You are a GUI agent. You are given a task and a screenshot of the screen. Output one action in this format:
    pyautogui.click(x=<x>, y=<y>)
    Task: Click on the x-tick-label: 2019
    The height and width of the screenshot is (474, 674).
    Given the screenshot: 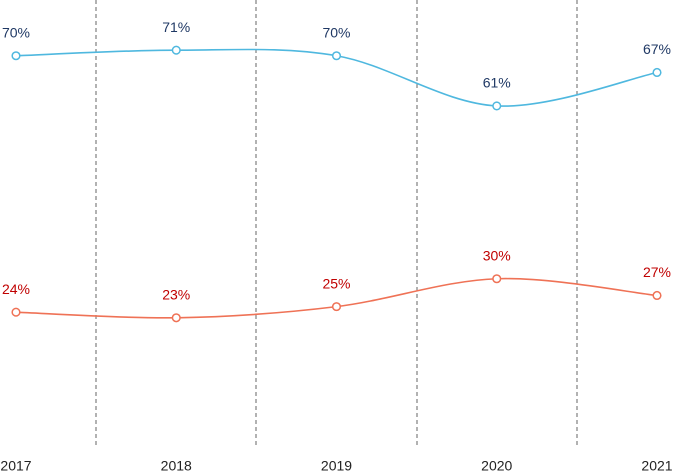 What is the action you would take?
    pyautogui.click(x=336, y=466)
    